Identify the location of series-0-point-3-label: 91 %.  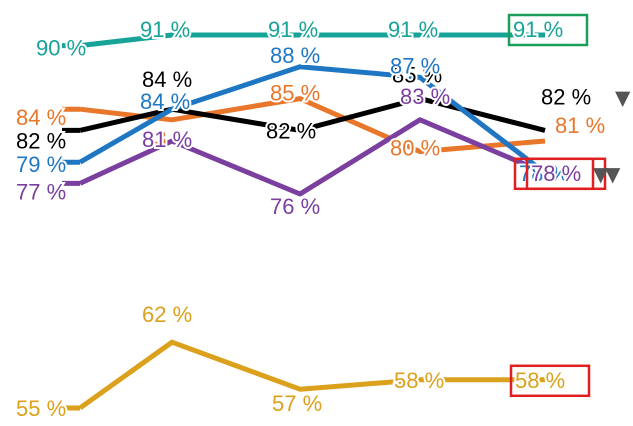
(413, 29).